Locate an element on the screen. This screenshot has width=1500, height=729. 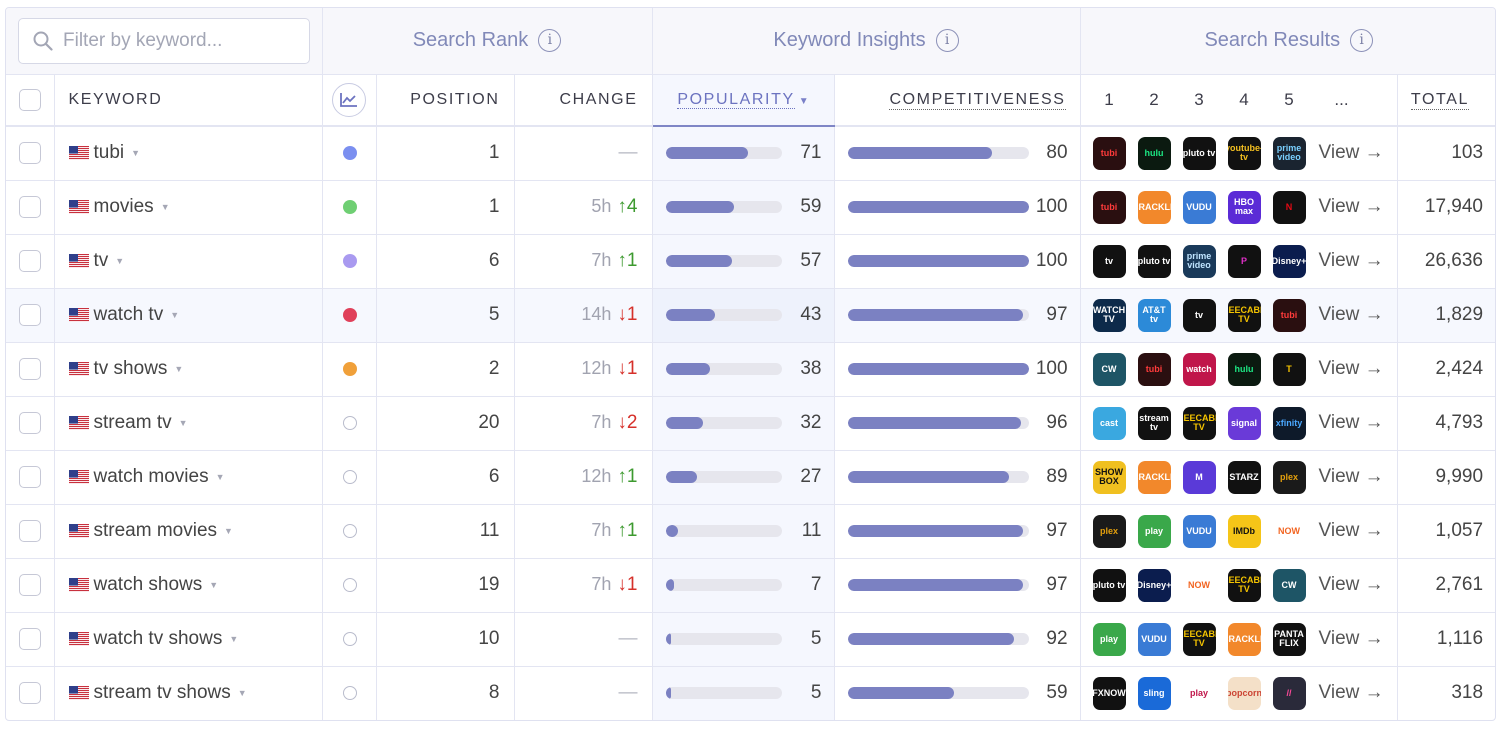
app-icon: NOW is located at coordinates (1199, 585).